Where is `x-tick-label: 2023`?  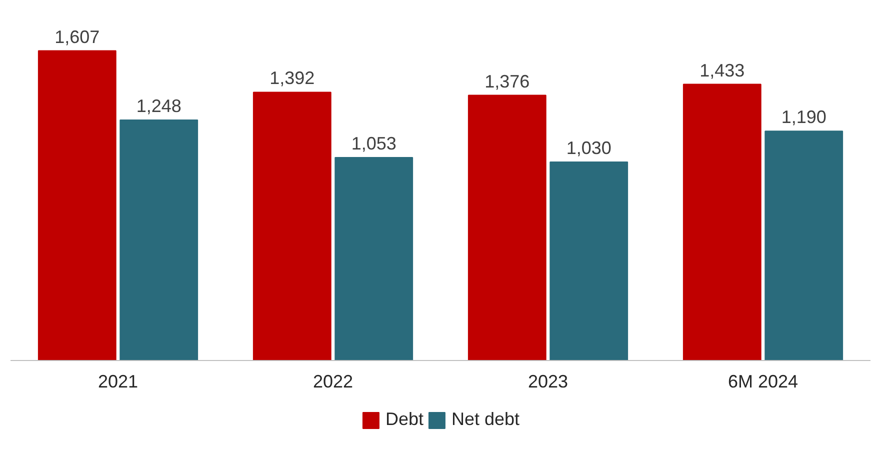 x-tick-label: 2023 is located at coordinates (548, 382).